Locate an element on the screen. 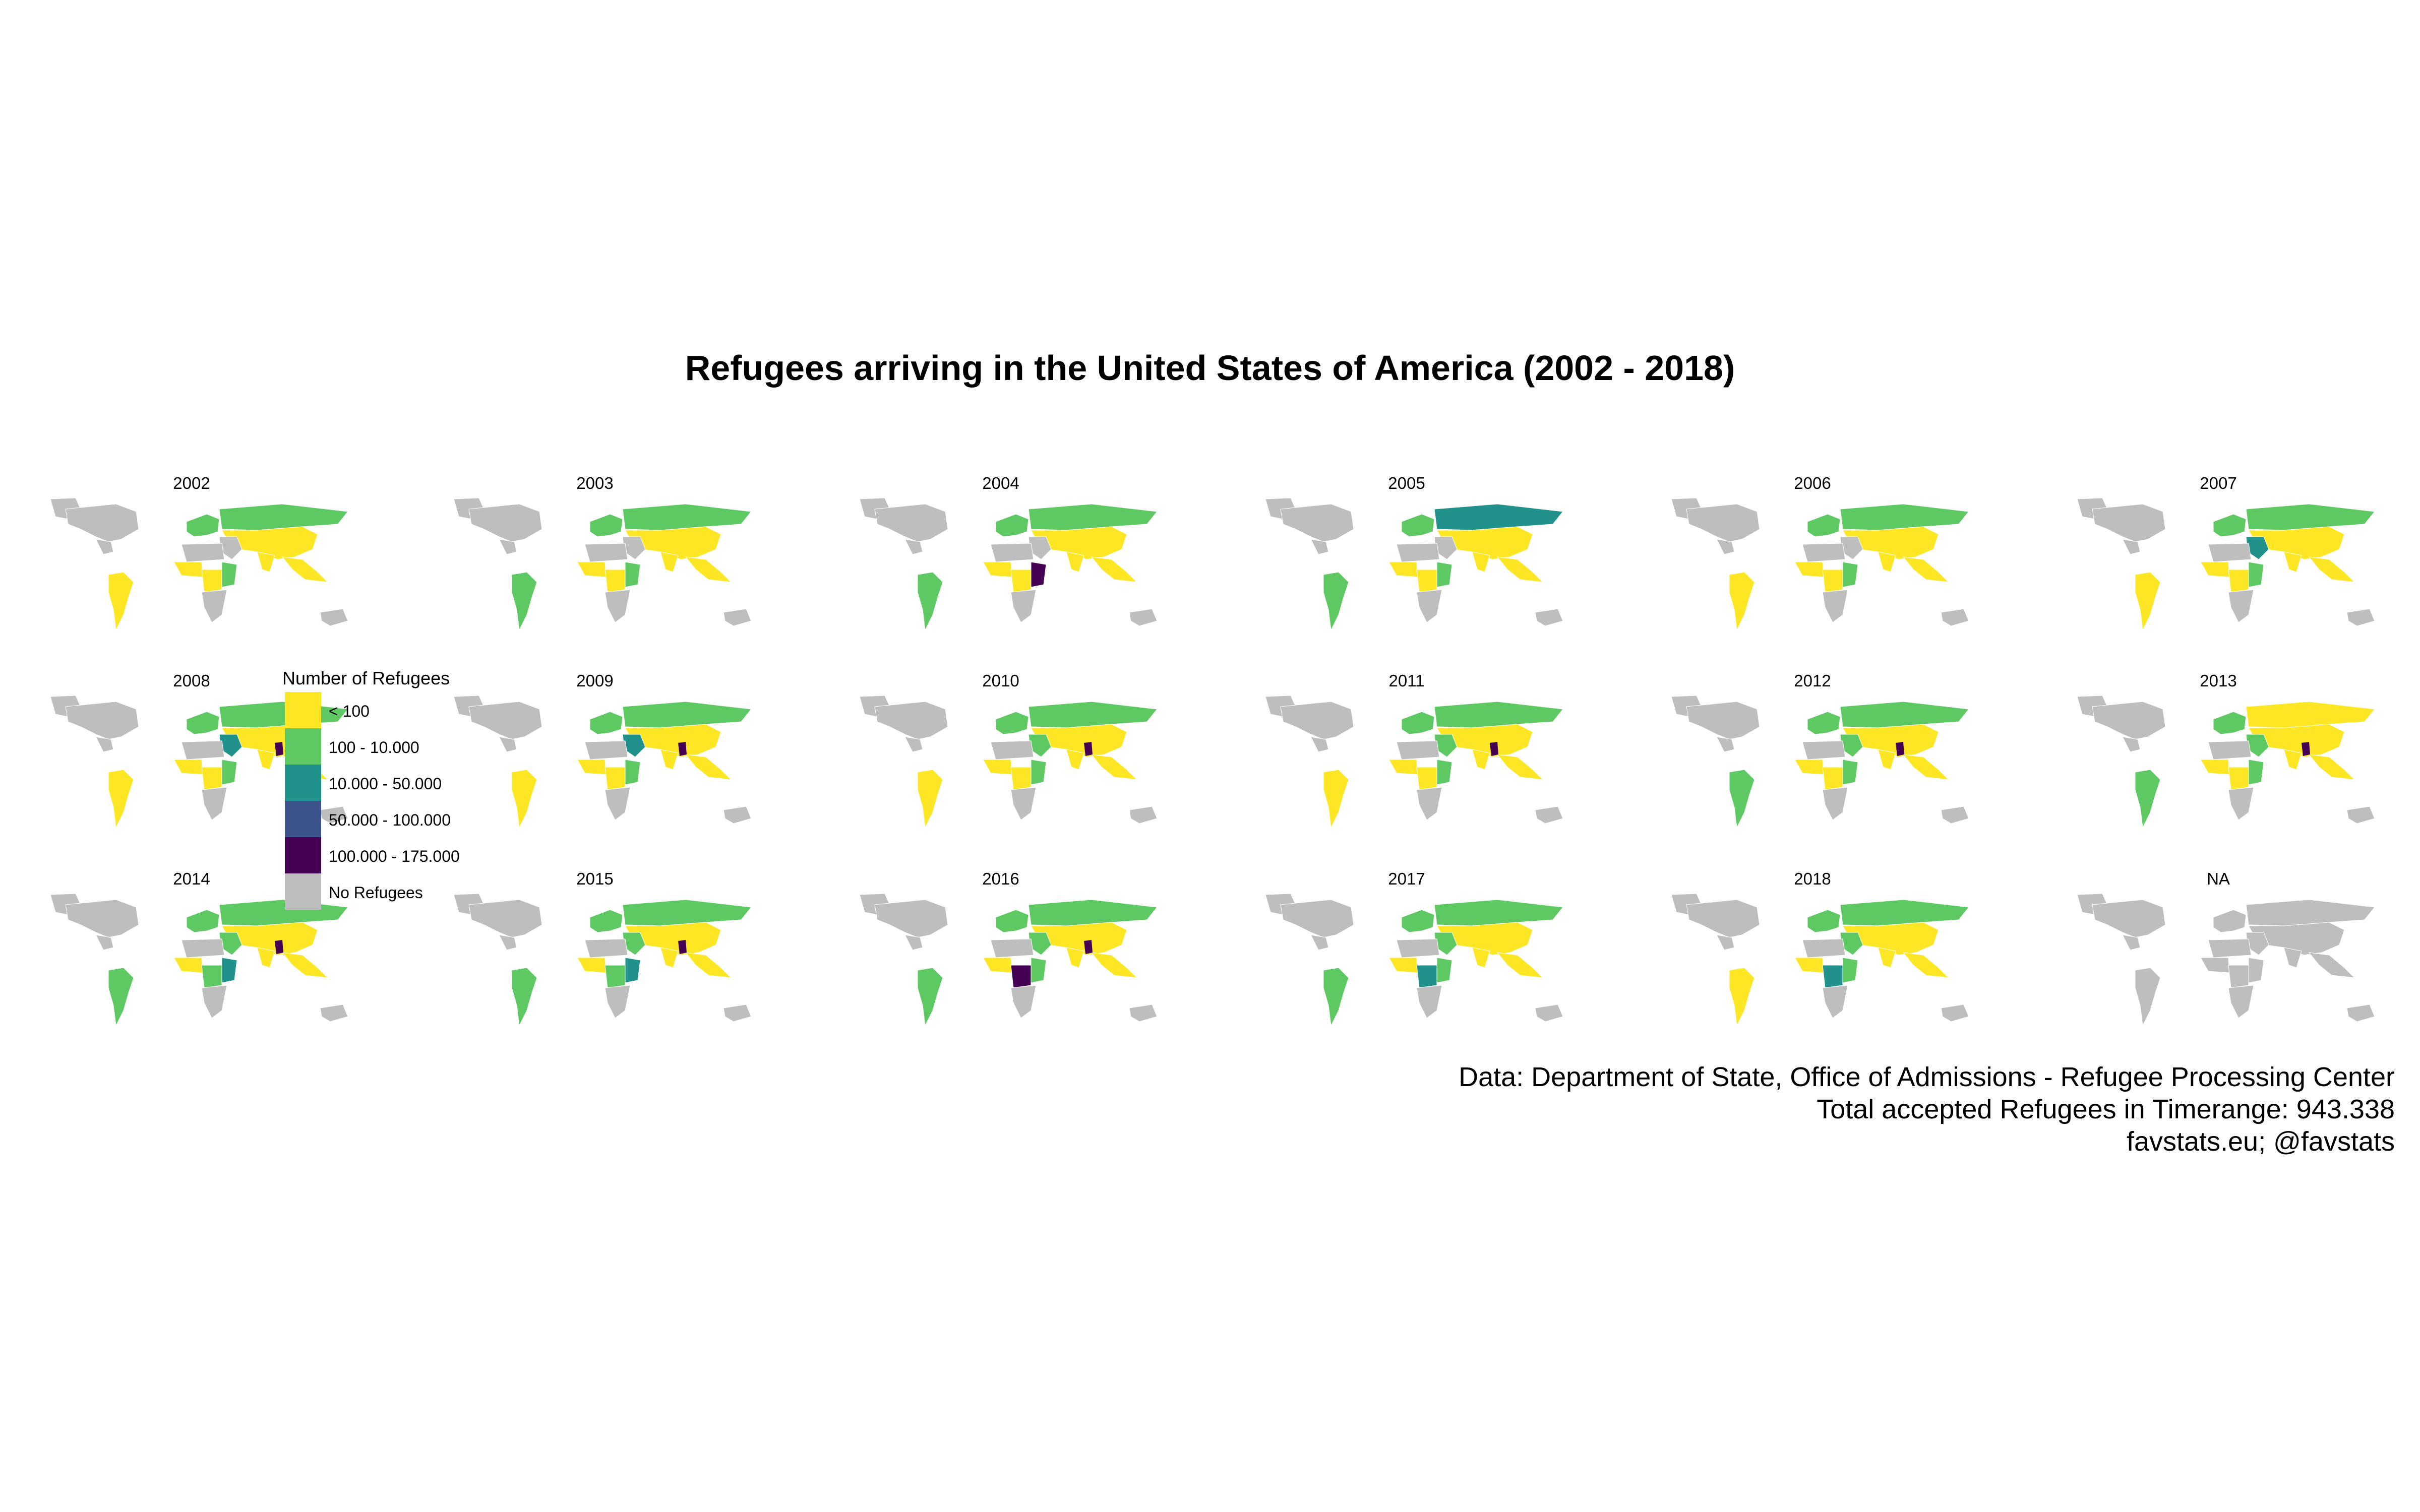  panel-year-label: 2016 is located at coordinates (1000, 879).